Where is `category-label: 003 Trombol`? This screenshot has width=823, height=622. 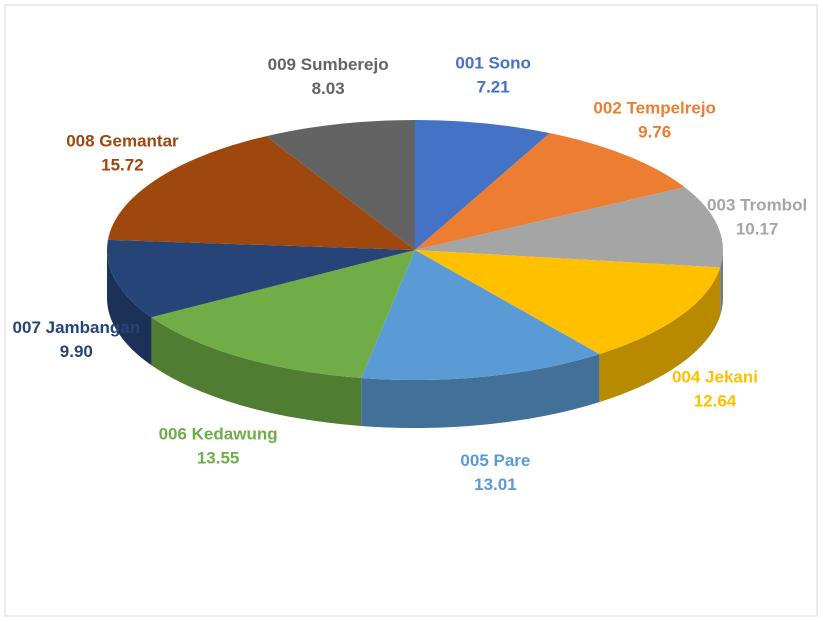 category-label: 003 Trombol is located at coordinates (757, 205).